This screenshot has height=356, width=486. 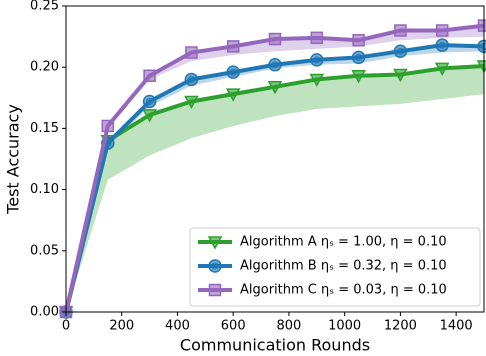 What do you see at coordinates (44, 189) in the screenshot?
I see `y-tick-label: 0.10` at bounding box center [44, 189].